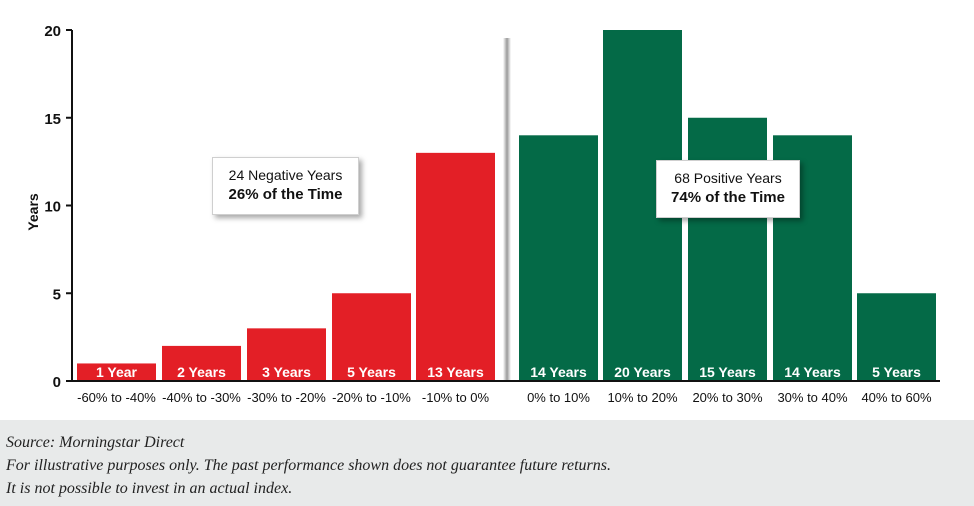 This screenshot has height=506, width=974. What do you see at coordinates (896, 397) in the screenshot?
I see `x-tick-label-9: 40% to 60%` at bounding box center [896, 397].